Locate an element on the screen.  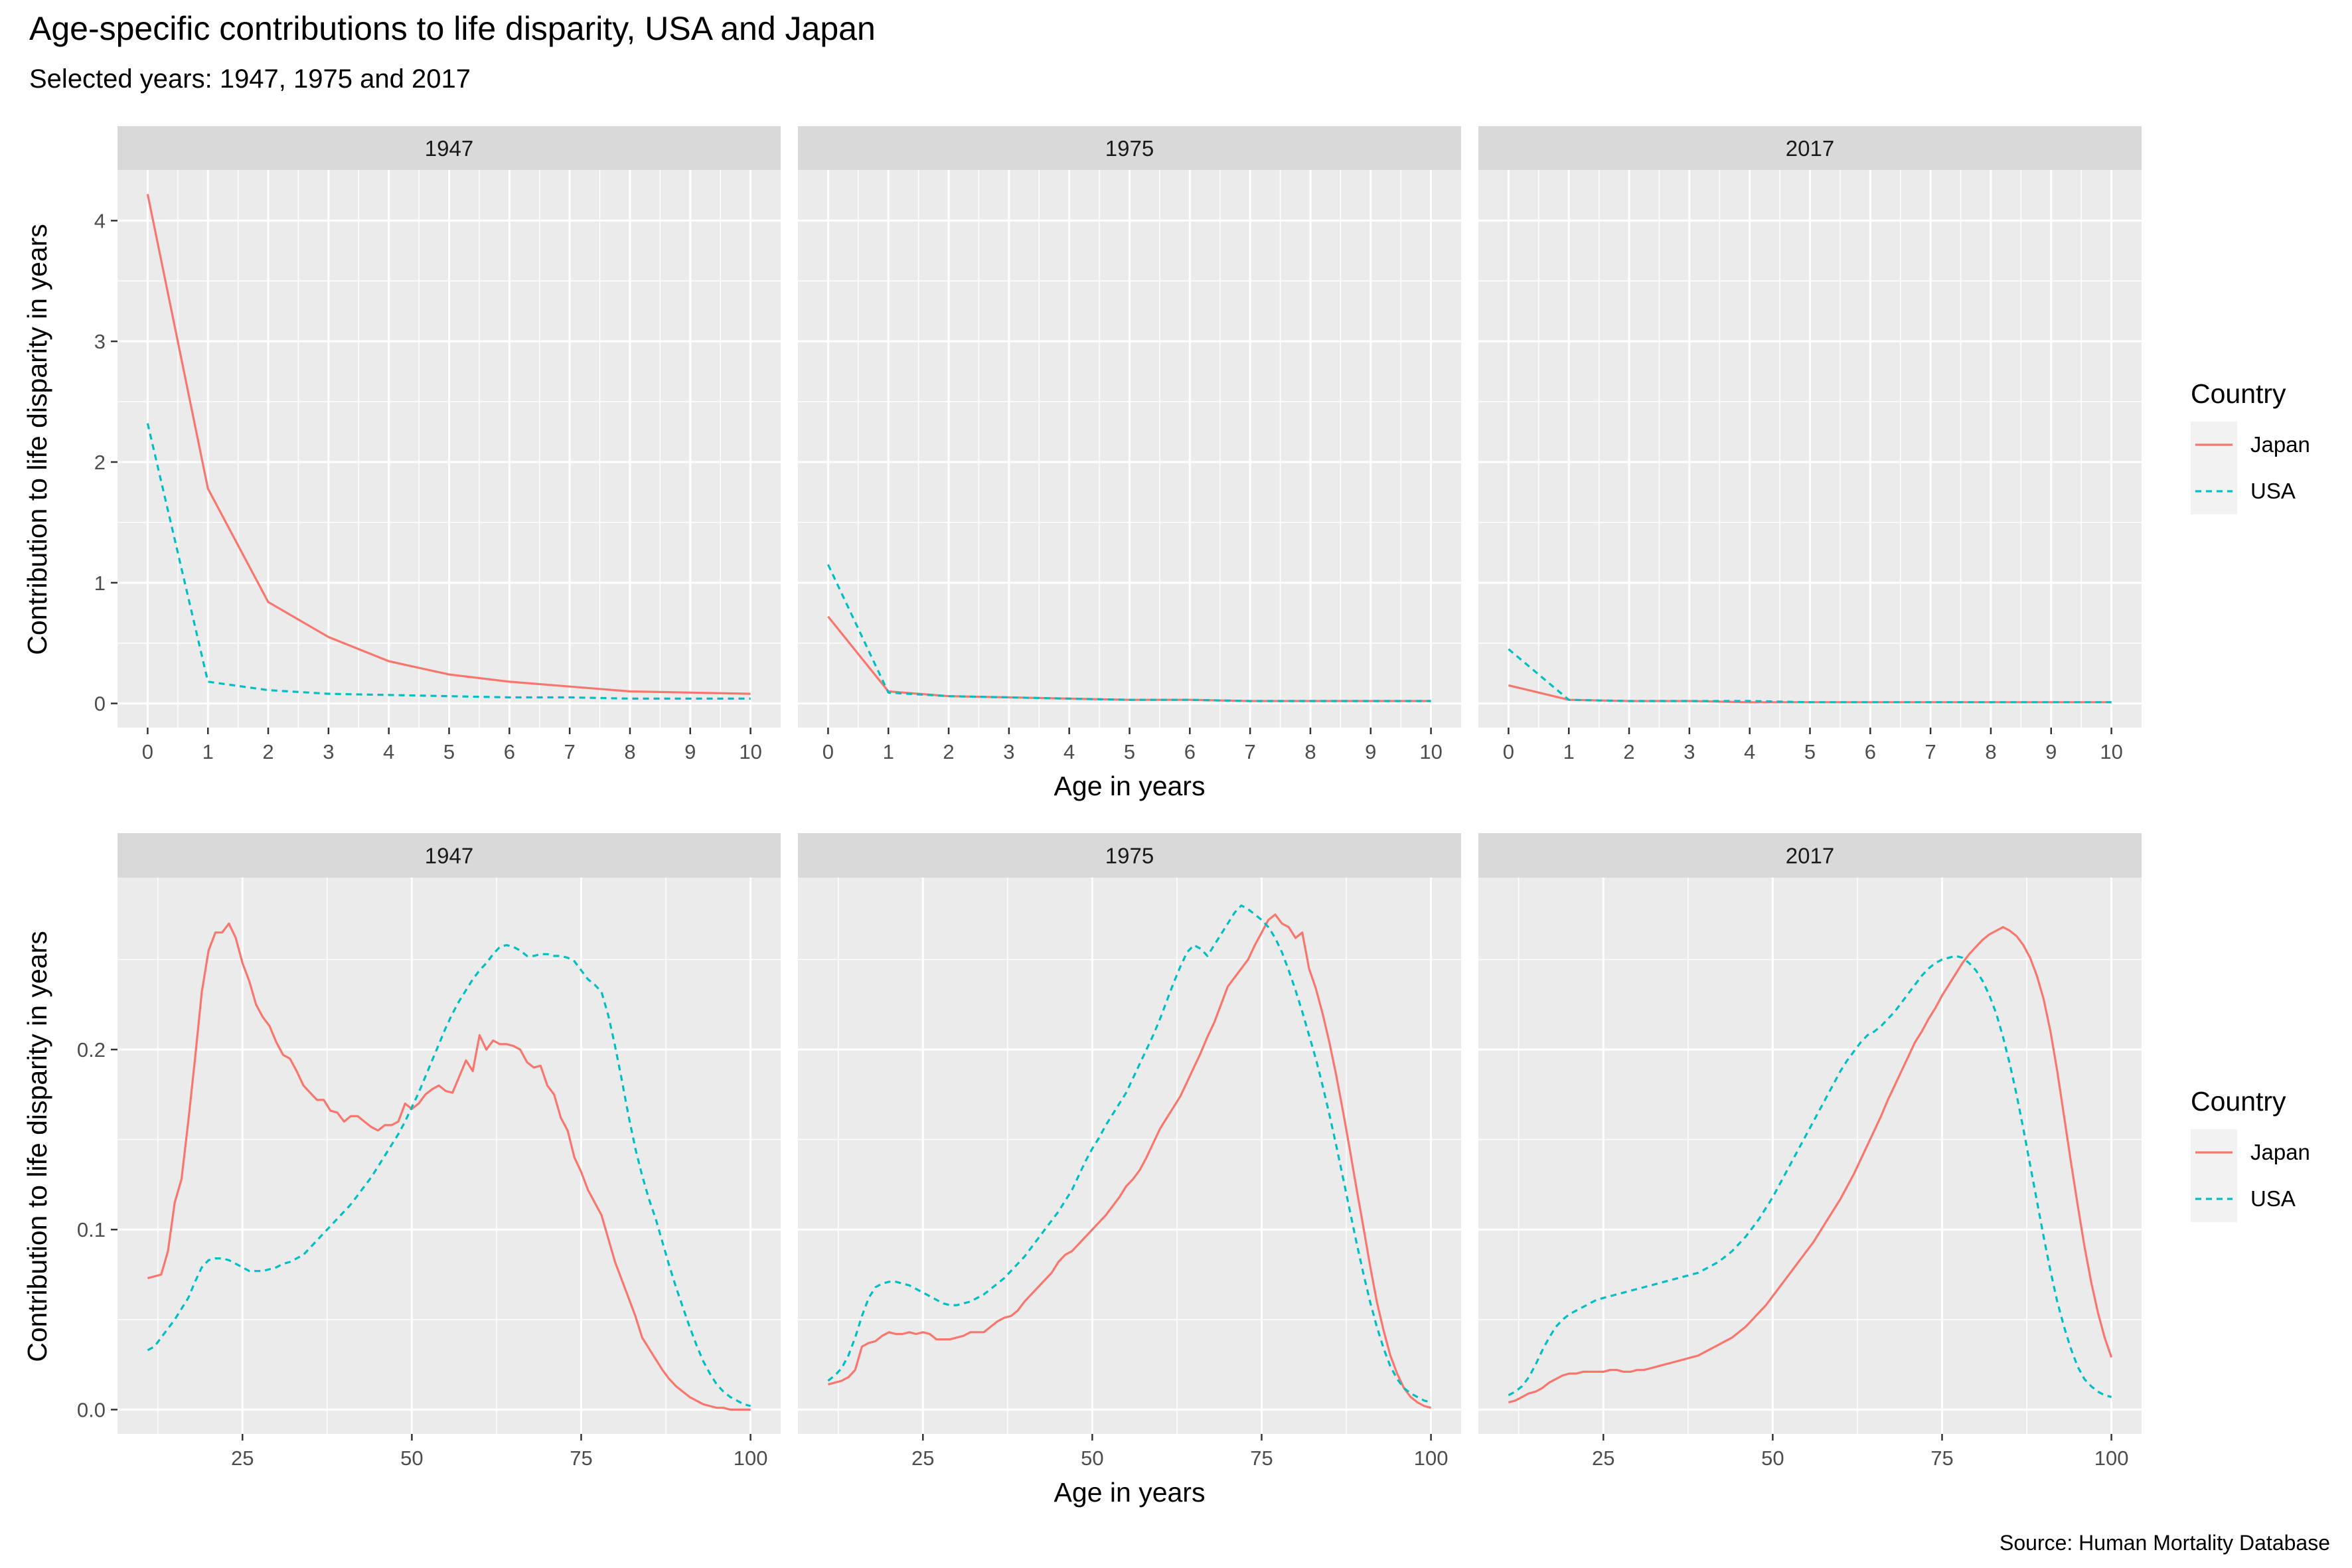
caption: Source: Human Mortality Database is located at coordinates (2165, 1543).